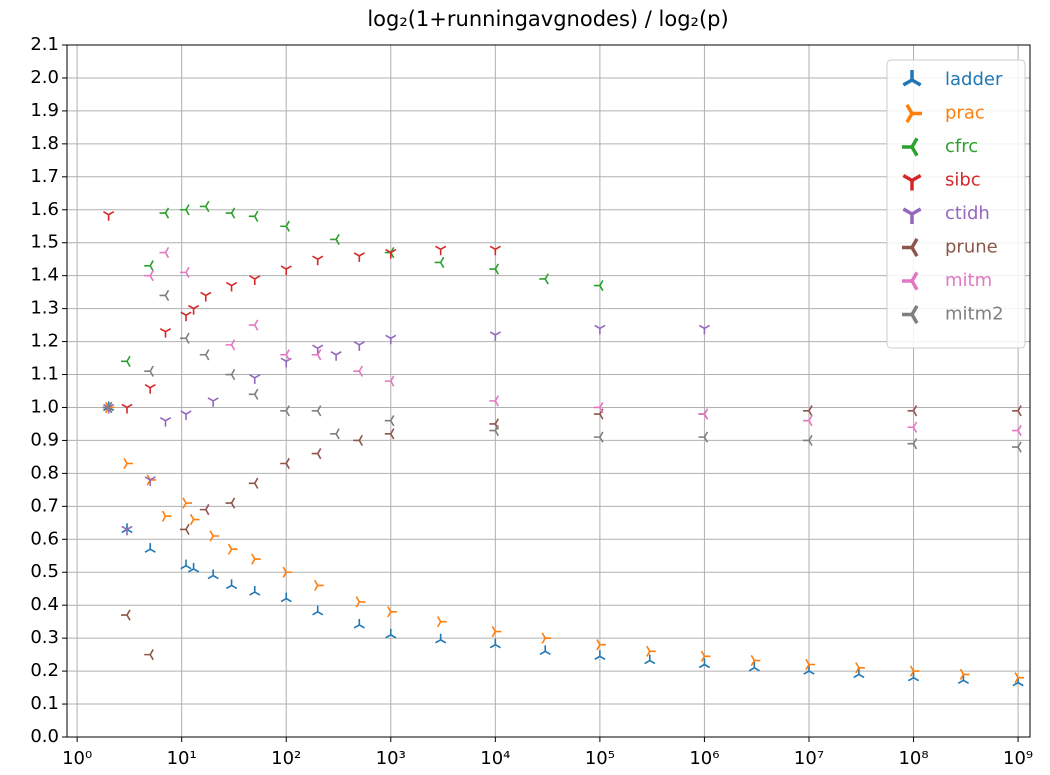  Describe the element at coordinates (1018, 758) in the screenshot. I see `x-tick-label: 10⁹` at that location.